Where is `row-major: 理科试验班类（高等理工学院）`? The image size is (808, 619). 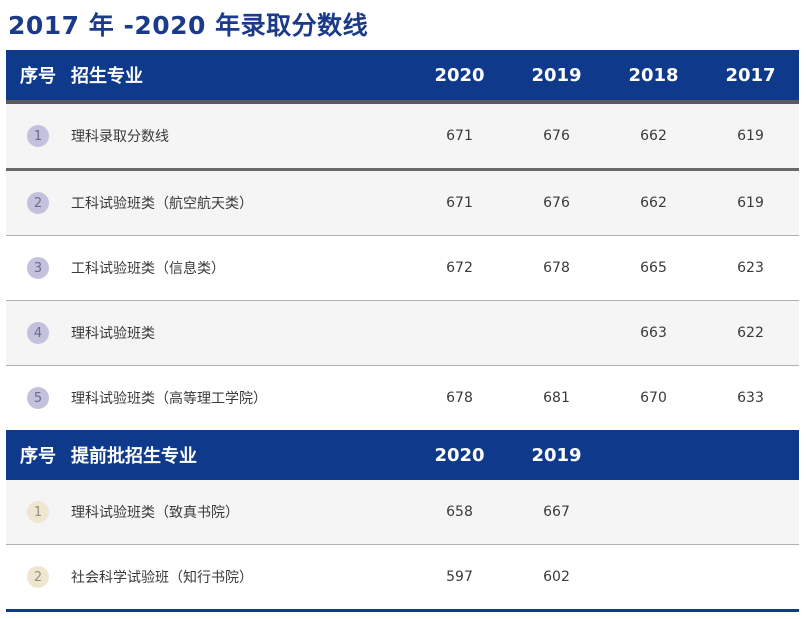 row-major: 理科试验班类（高等理工学院） is located at coordinates (169, 399).